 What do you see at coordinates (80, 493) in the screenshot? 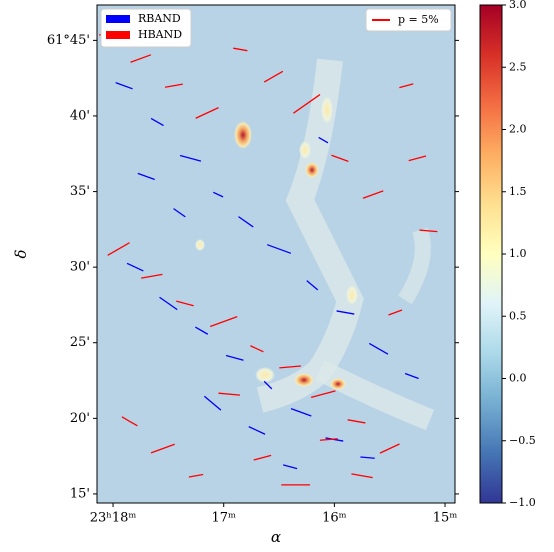
I see `y-tick-label: 15'` at bounding box center [80, 493].